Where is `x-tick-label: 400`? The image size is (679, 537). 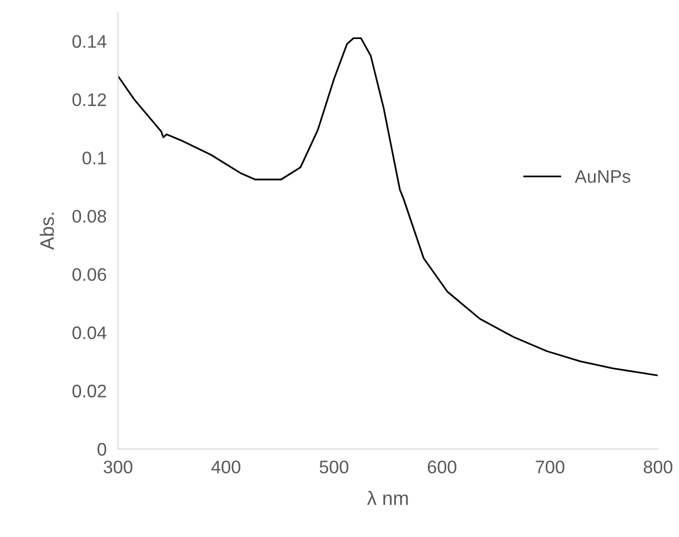 x-tick-label: 400 is located at coordinates (225, 467).